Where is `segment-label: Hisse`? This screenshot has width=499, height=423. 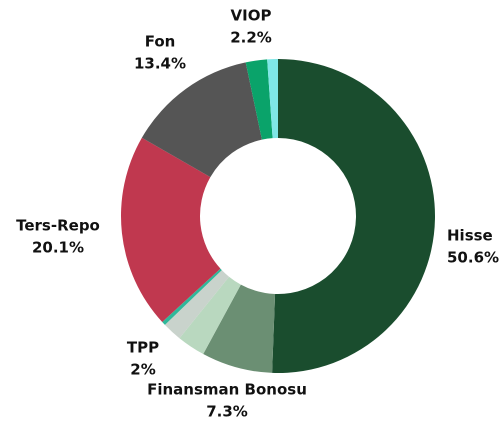 segment-label: Hisse is located at coordinates (470, 236).